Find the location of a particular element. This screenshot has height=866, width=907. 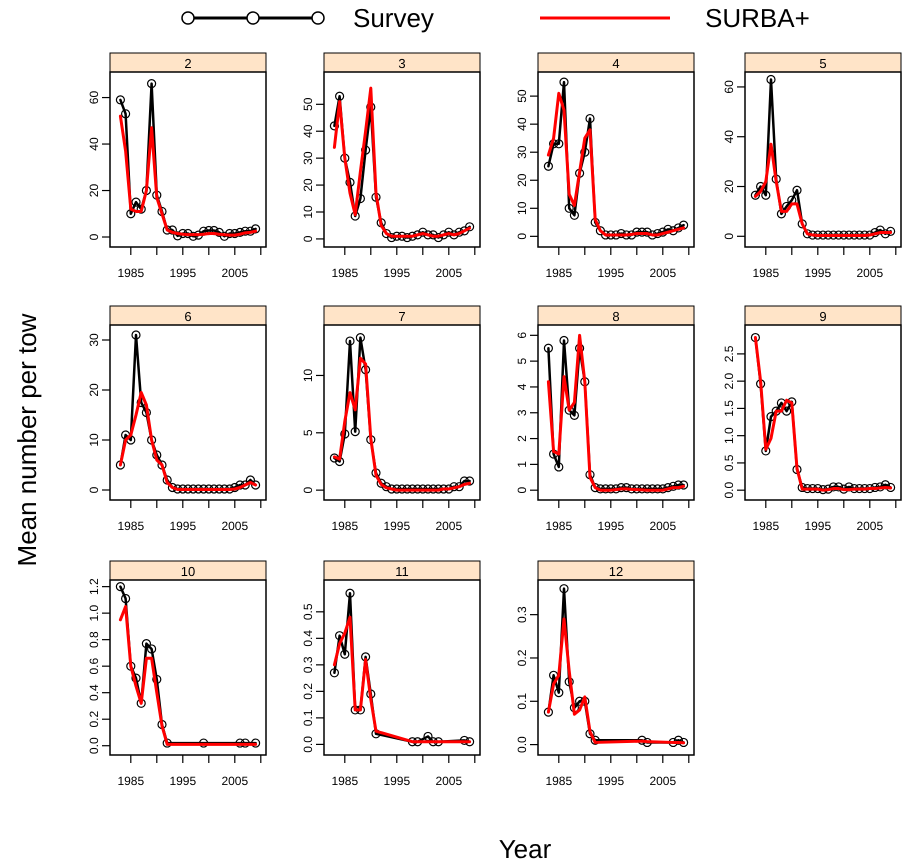

y-tick-label: 0.0 is located at coordinates (729, 490).